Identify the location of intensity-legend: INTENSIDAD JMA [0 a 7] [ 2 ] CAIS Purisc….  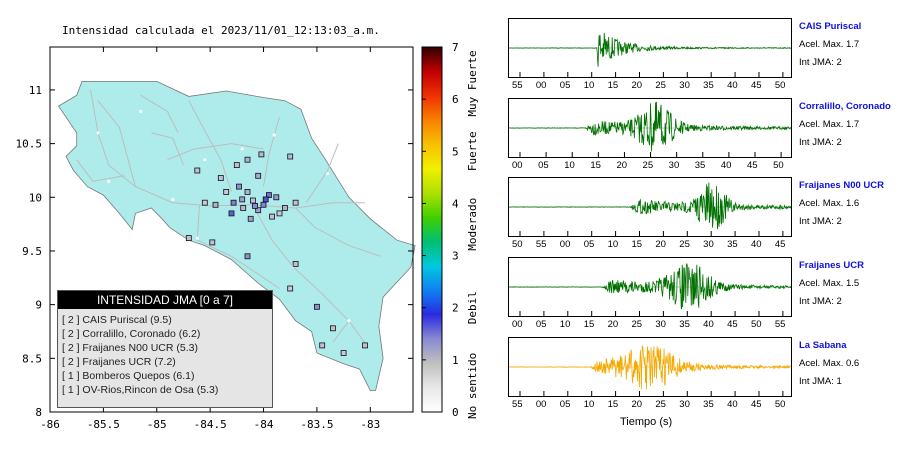
(165, 349).